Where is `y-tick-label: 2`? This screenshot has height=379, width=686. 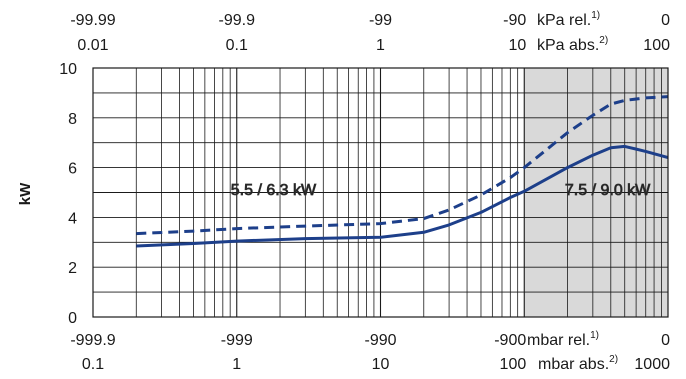 y-tick-label: 2 is located at coordinates (72, 268).